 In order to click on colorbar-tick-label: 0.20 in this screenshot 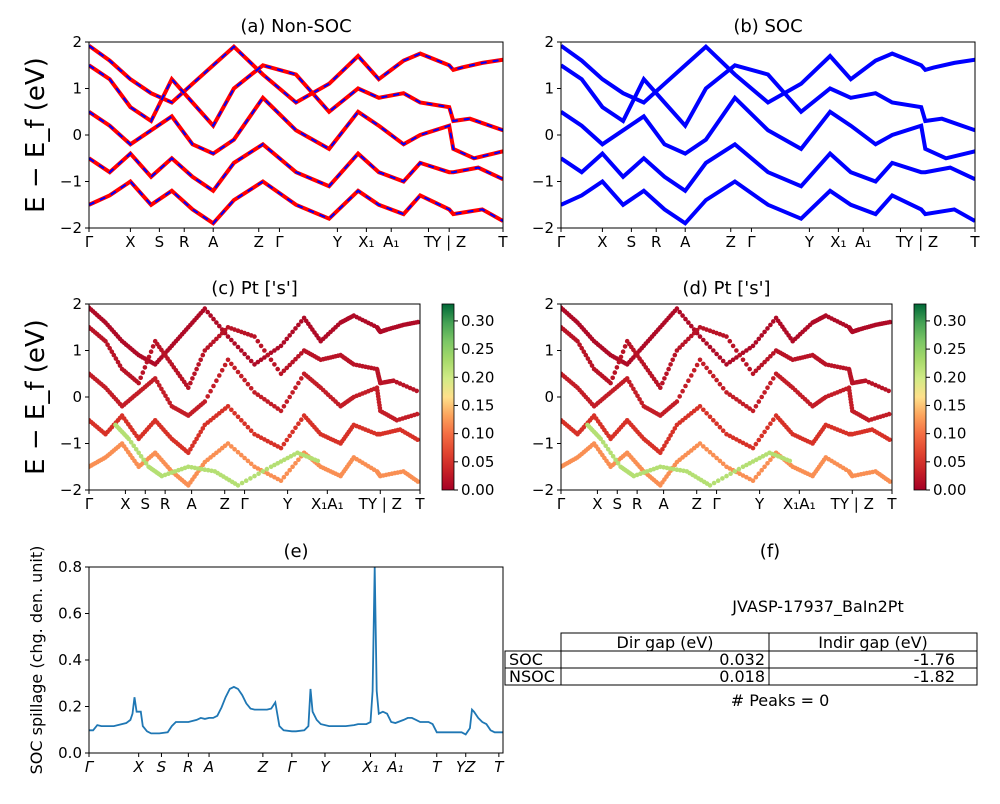, I will do `click(477, 377)`.